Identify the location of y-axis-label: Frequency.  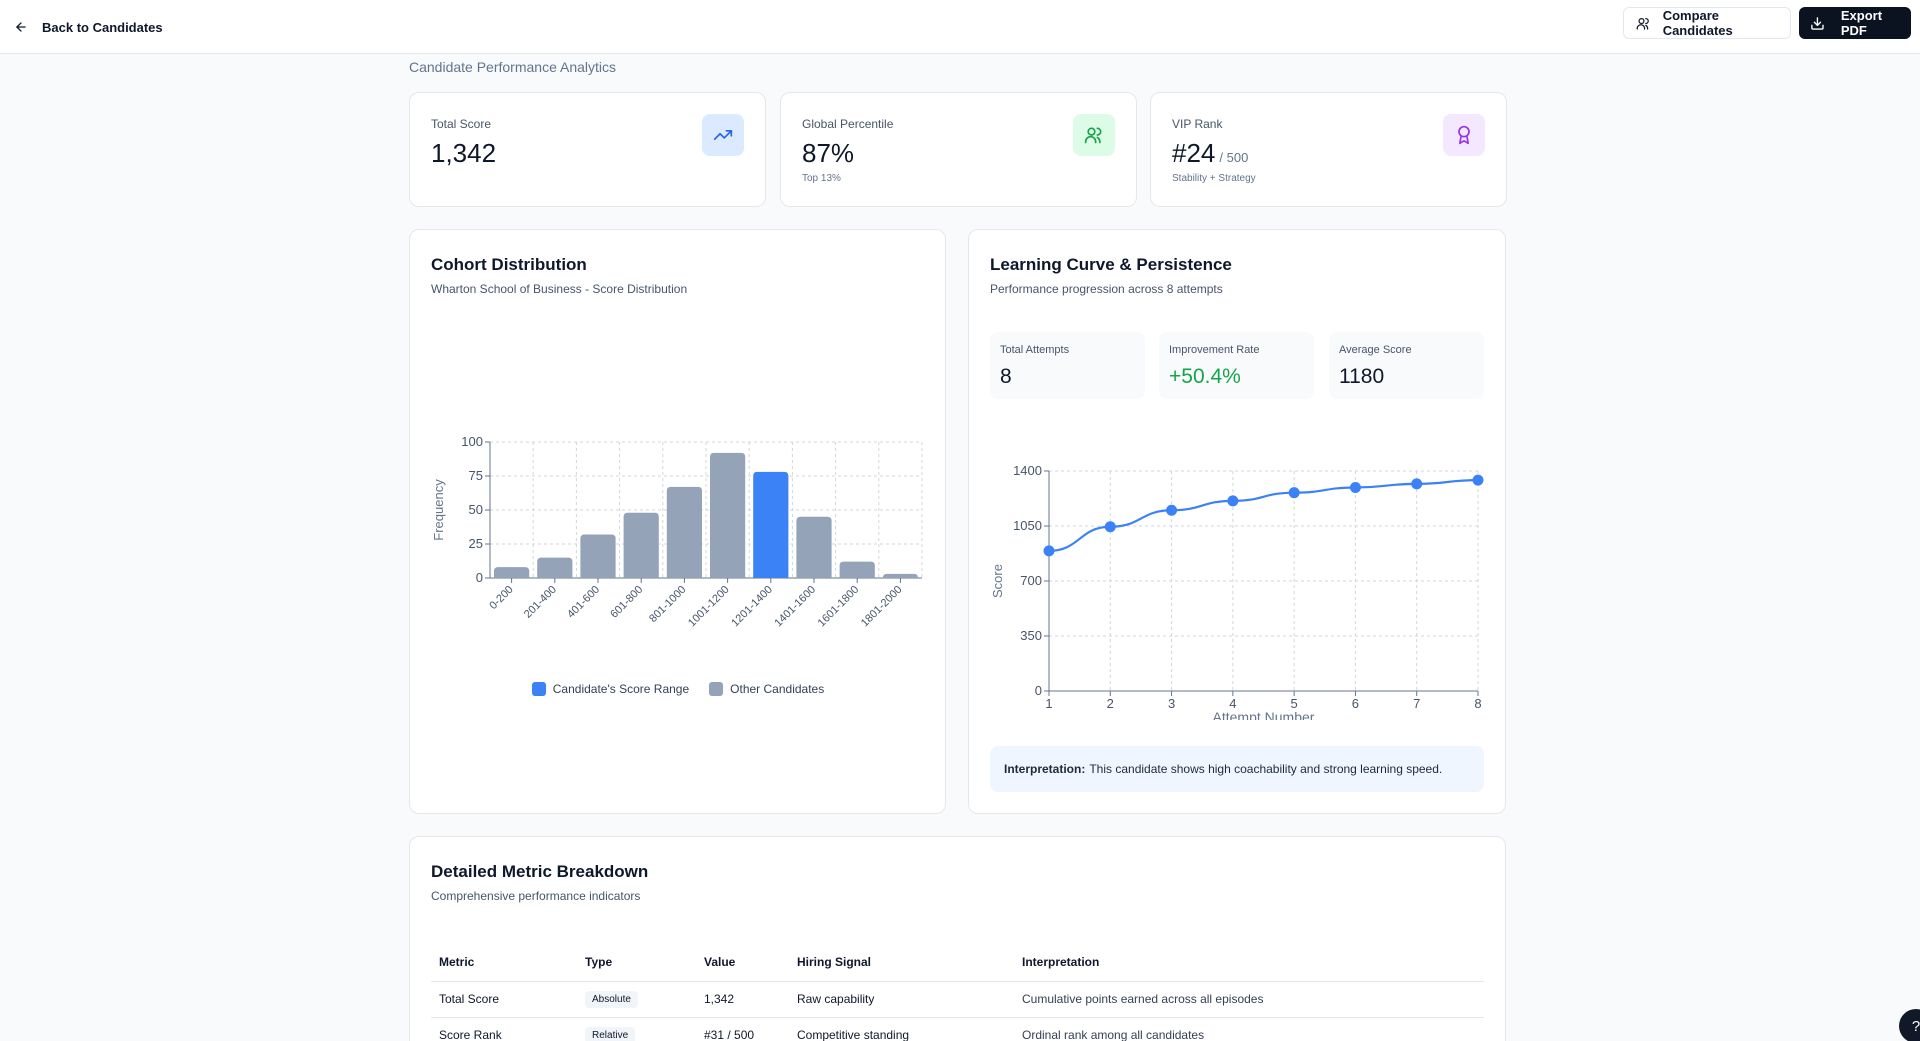
(438, 510).